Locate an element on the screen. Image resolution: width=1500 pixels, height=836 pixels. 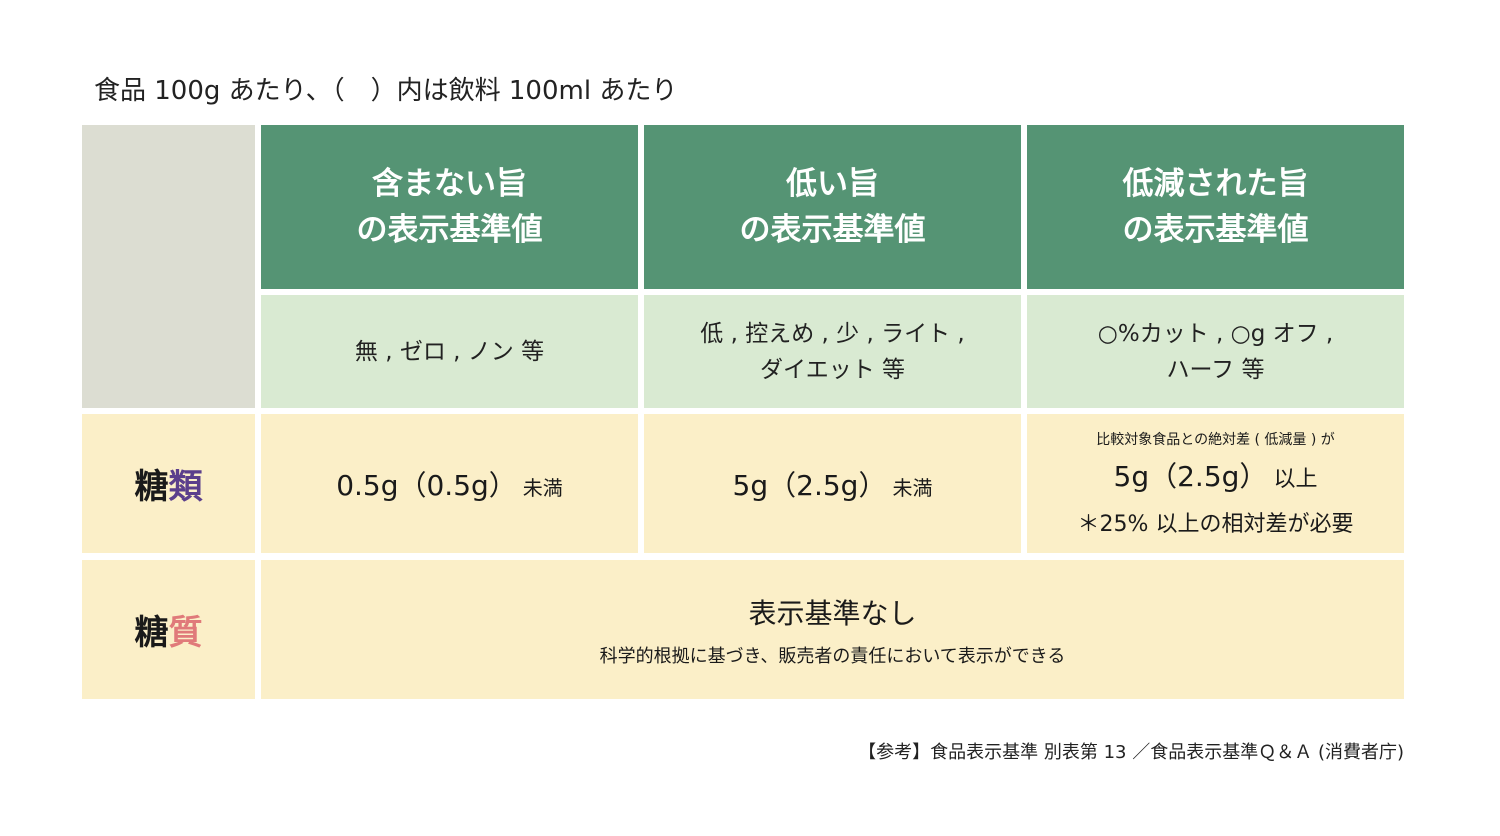
reduced-note: 比較対象食品との絶対差 ( 低減量 ) が is located at coordinates (1215, 440).